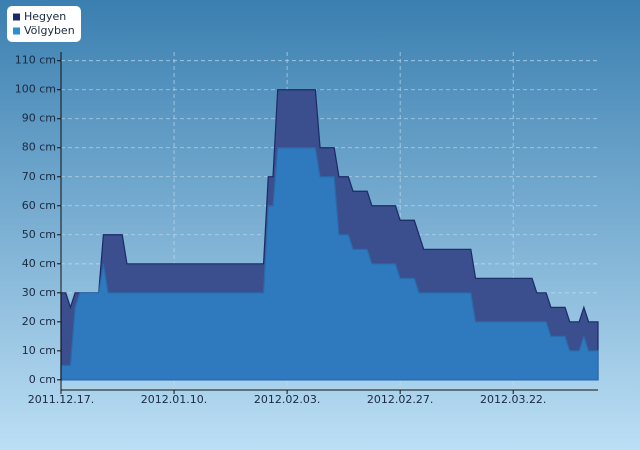  I want to click on y-tick-label: 10 cm, so click(39, 350).